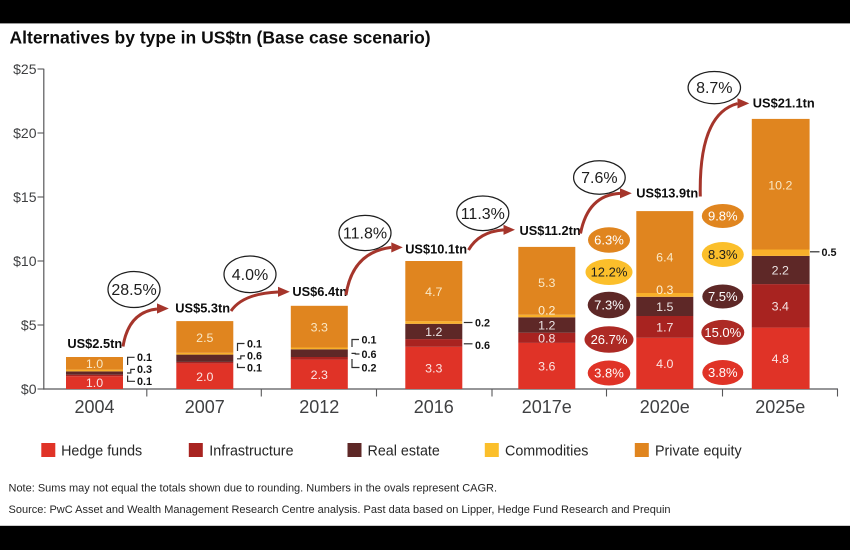 The width and height of the screenshot is (850, 550). What do you see at coordinates (723, 216) in the screenshot?
I see `svg-text: 9.8%` at bounding box center [723, 216].